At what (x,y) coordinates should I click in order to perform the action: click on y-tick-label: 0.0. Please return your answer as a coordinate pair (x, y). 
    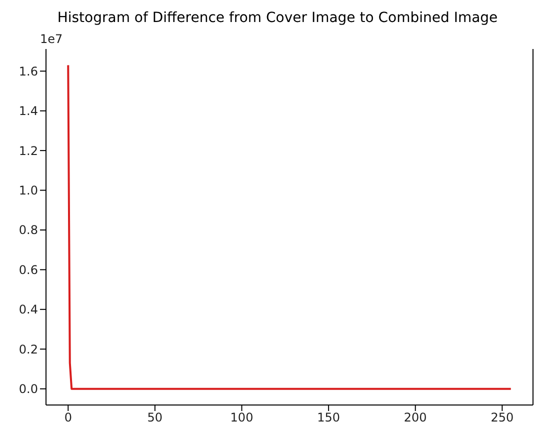
    Looking at the image, I should click on (28, 389).